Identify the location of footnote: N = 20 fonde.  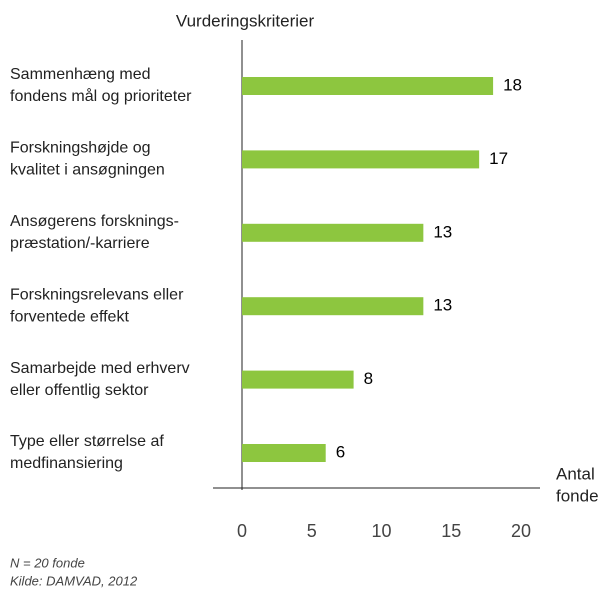
(47, 562).